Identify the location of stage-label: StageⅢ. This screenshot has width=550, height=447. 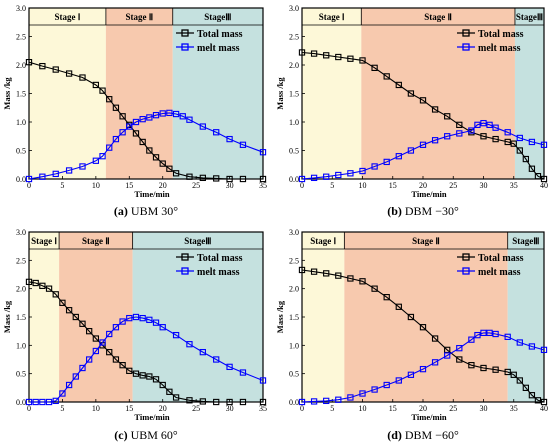
(217, 17).